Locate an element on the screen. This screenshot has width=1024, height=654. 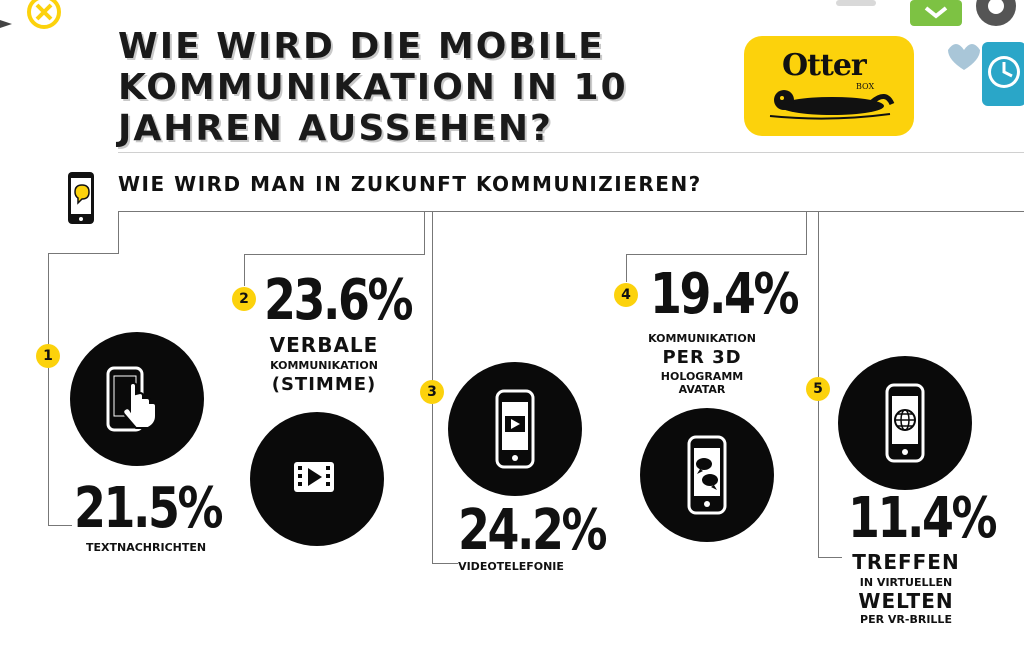
title-line-1: WIE WIRD DIE MOBILE is located at coordinates (361, 46).